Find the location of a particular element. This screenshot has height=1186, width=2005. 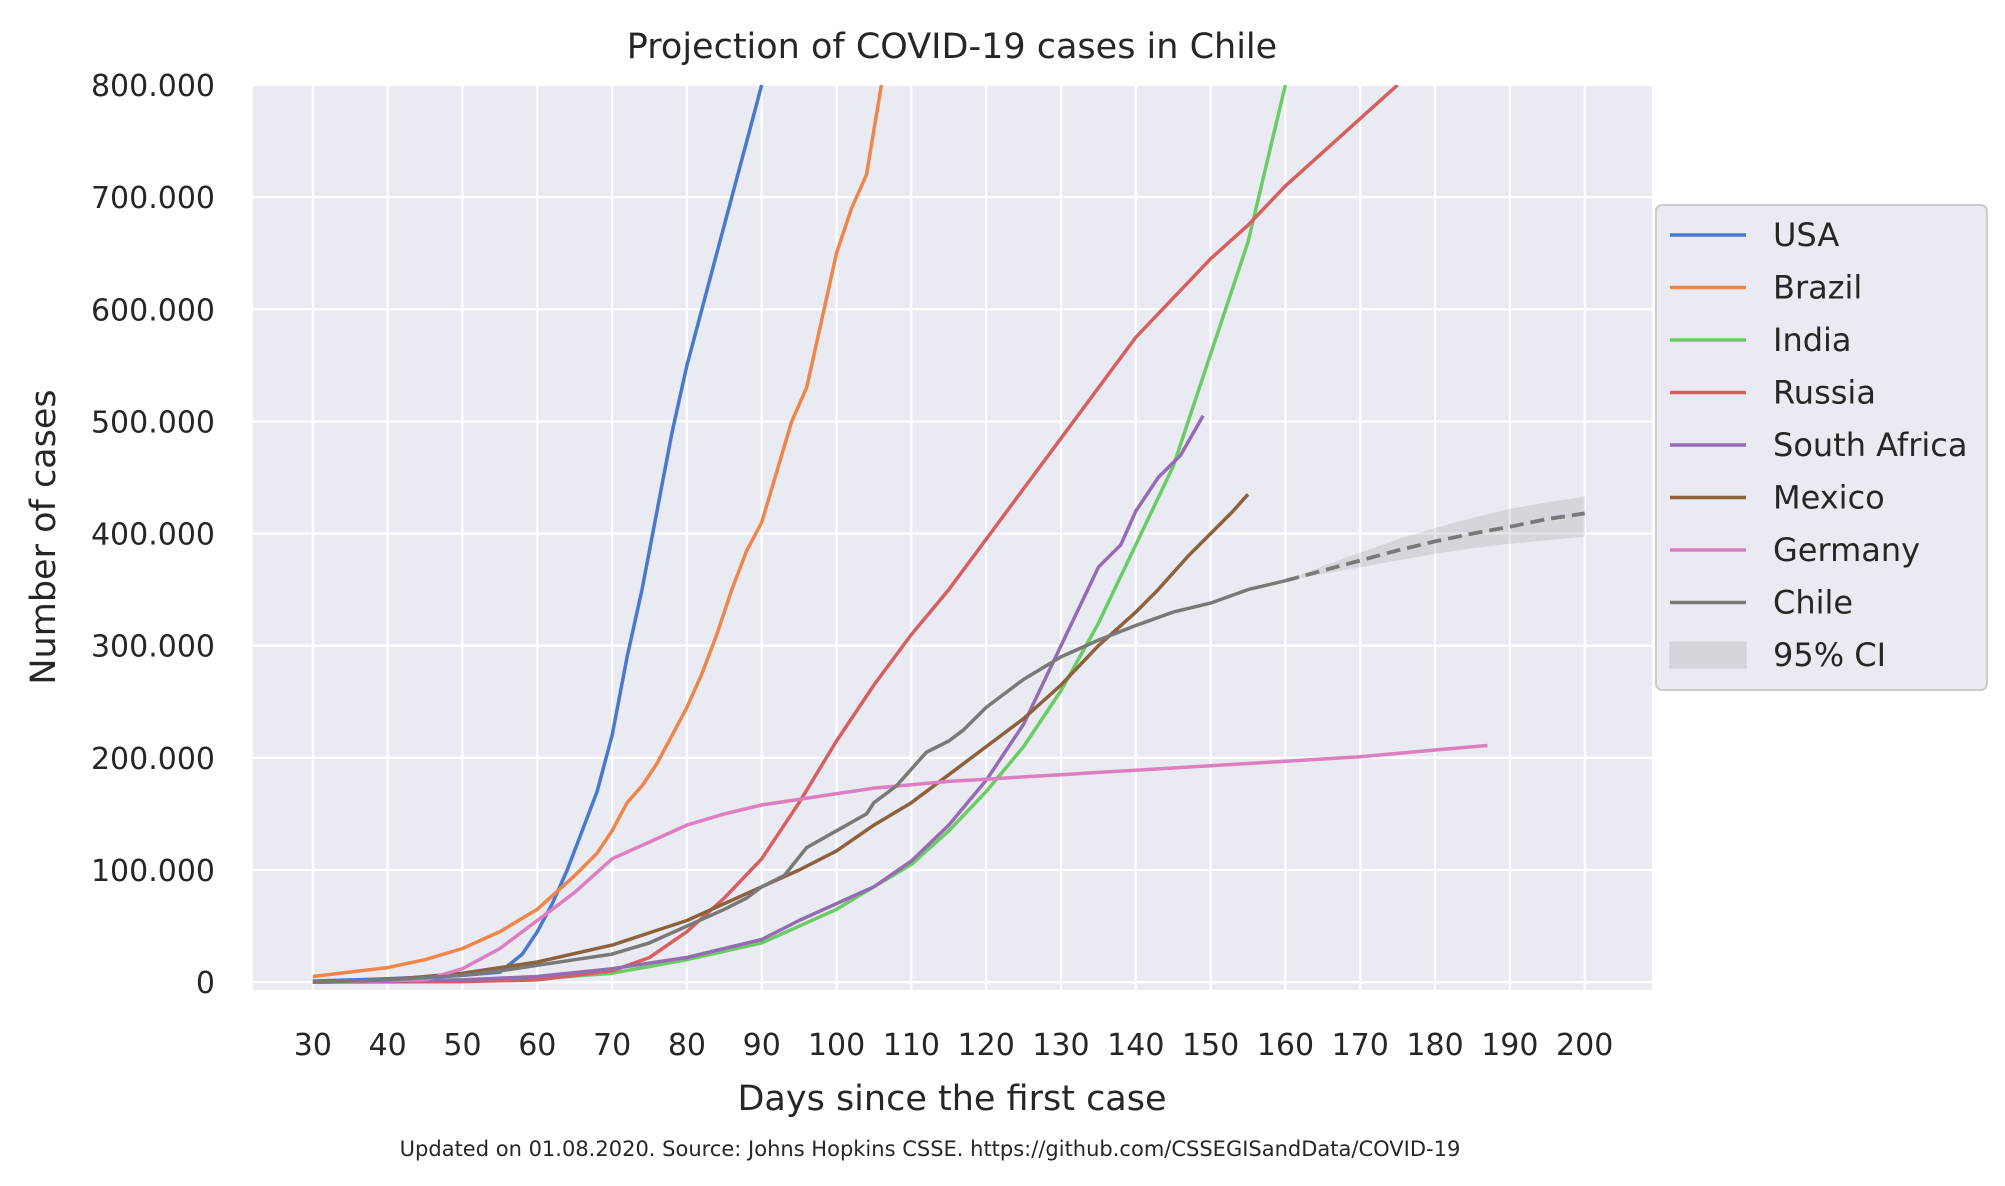

x-tick-label-90: 90 is located at coordinates (762, 1045).